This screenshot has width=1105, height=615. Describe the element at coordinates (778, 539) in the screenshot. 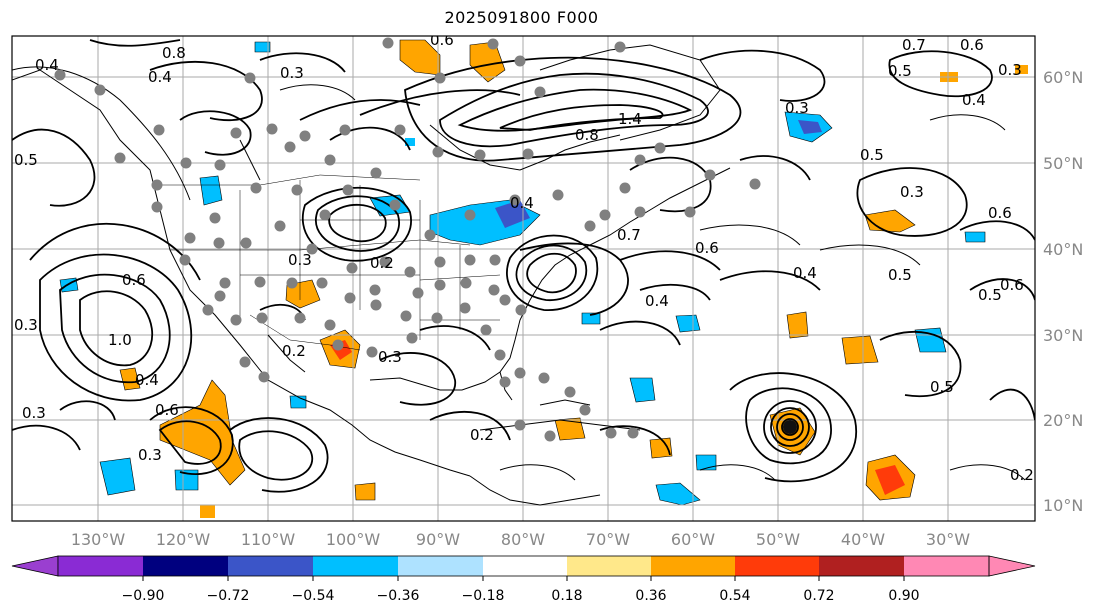

I see `lon-label: 50°W` at that location.